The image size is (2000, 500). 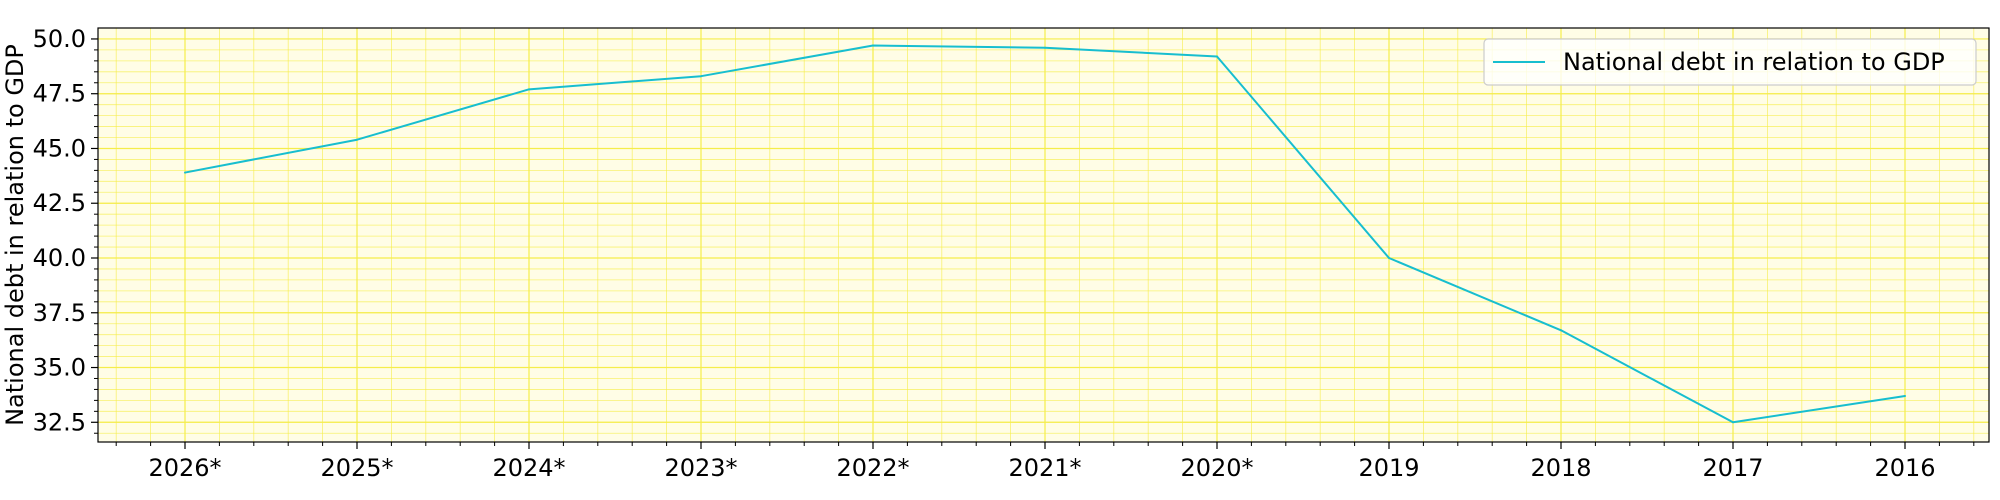 I want to click on y-tick-label: 35.0, so click(x=59, y=368).